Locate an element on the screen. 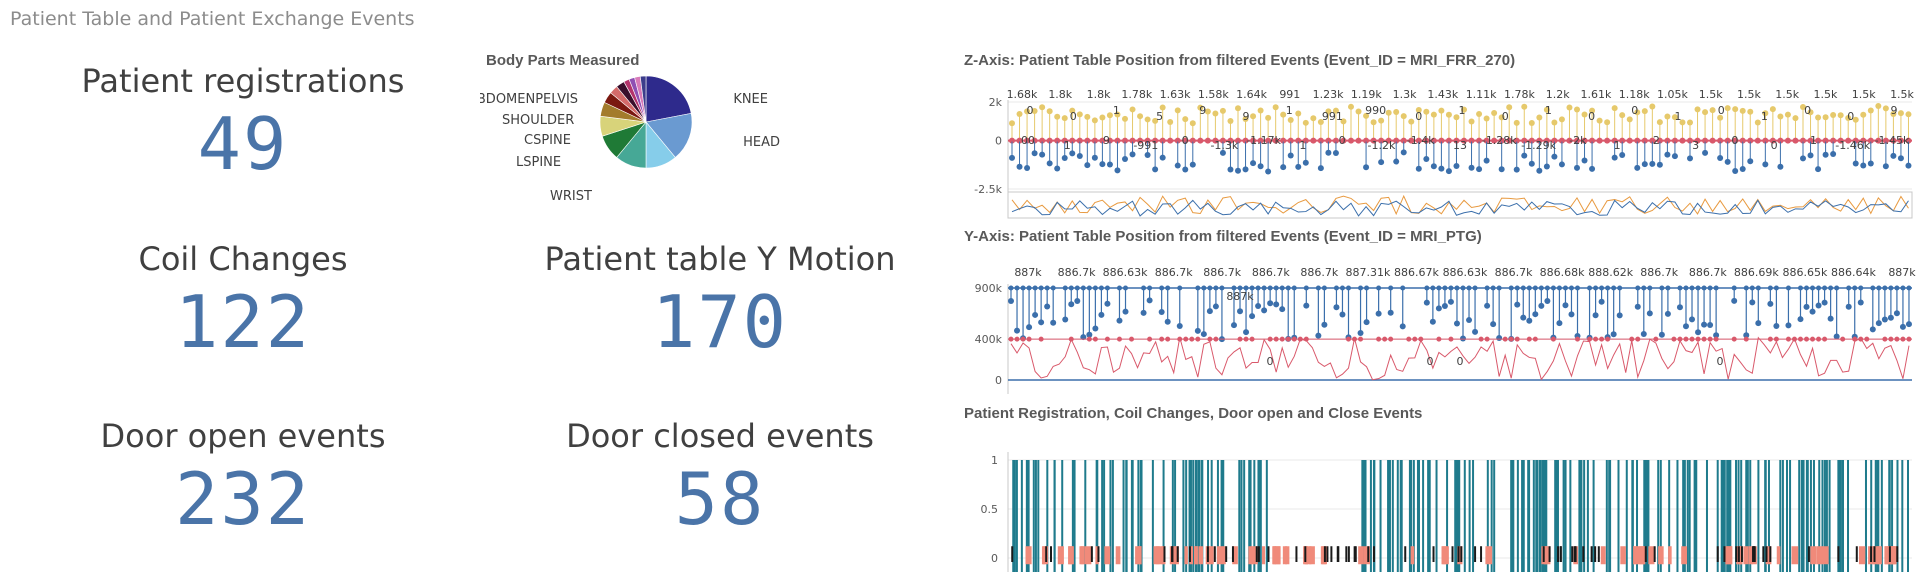 The width and height of the screenshot is (1916, 573). z-mid-value-label: 1 is located at coordinates (1462, 110).